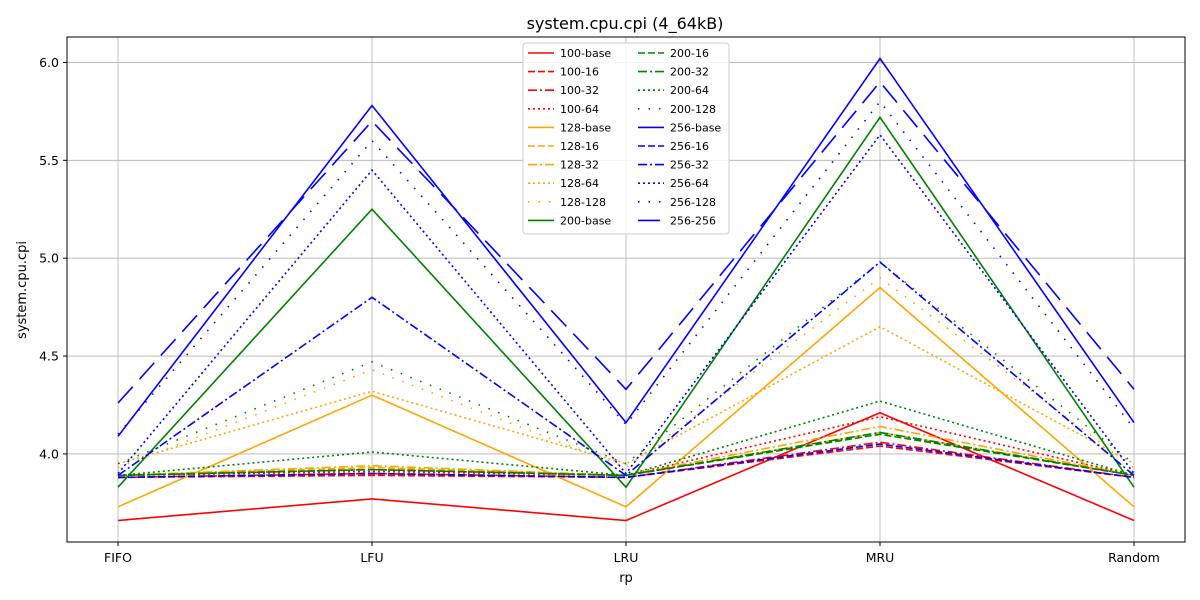 Image resolution: width=1200 pixels, height=600 pixels. What do you see at coordinates (689, 183) in the screenshot?
I see `legend-label: 256-64` at bounding box center [689, 183].